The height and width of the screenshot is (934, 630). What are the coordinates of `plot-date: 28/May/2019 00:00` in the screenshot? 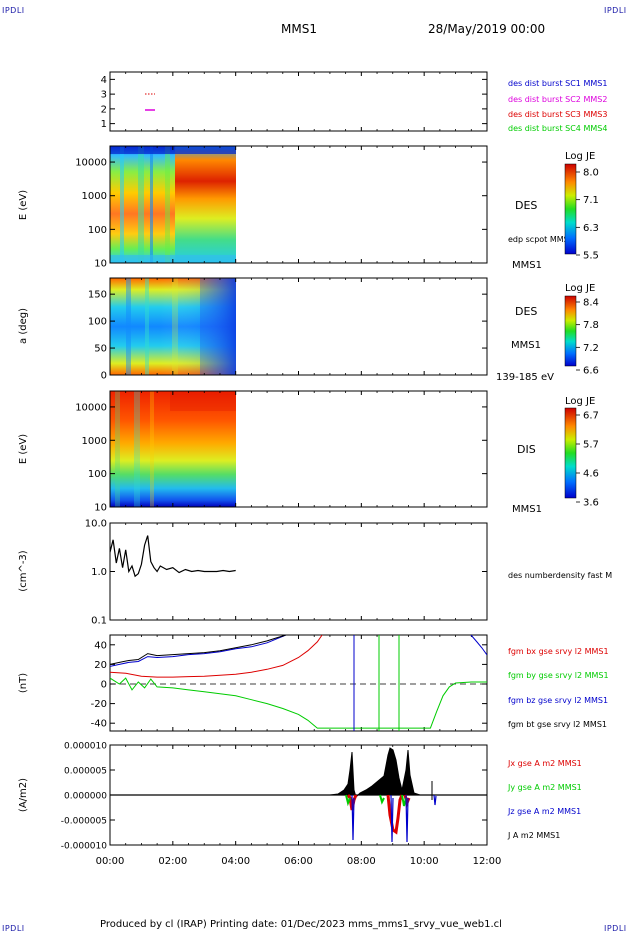 It's located at (487, 29).